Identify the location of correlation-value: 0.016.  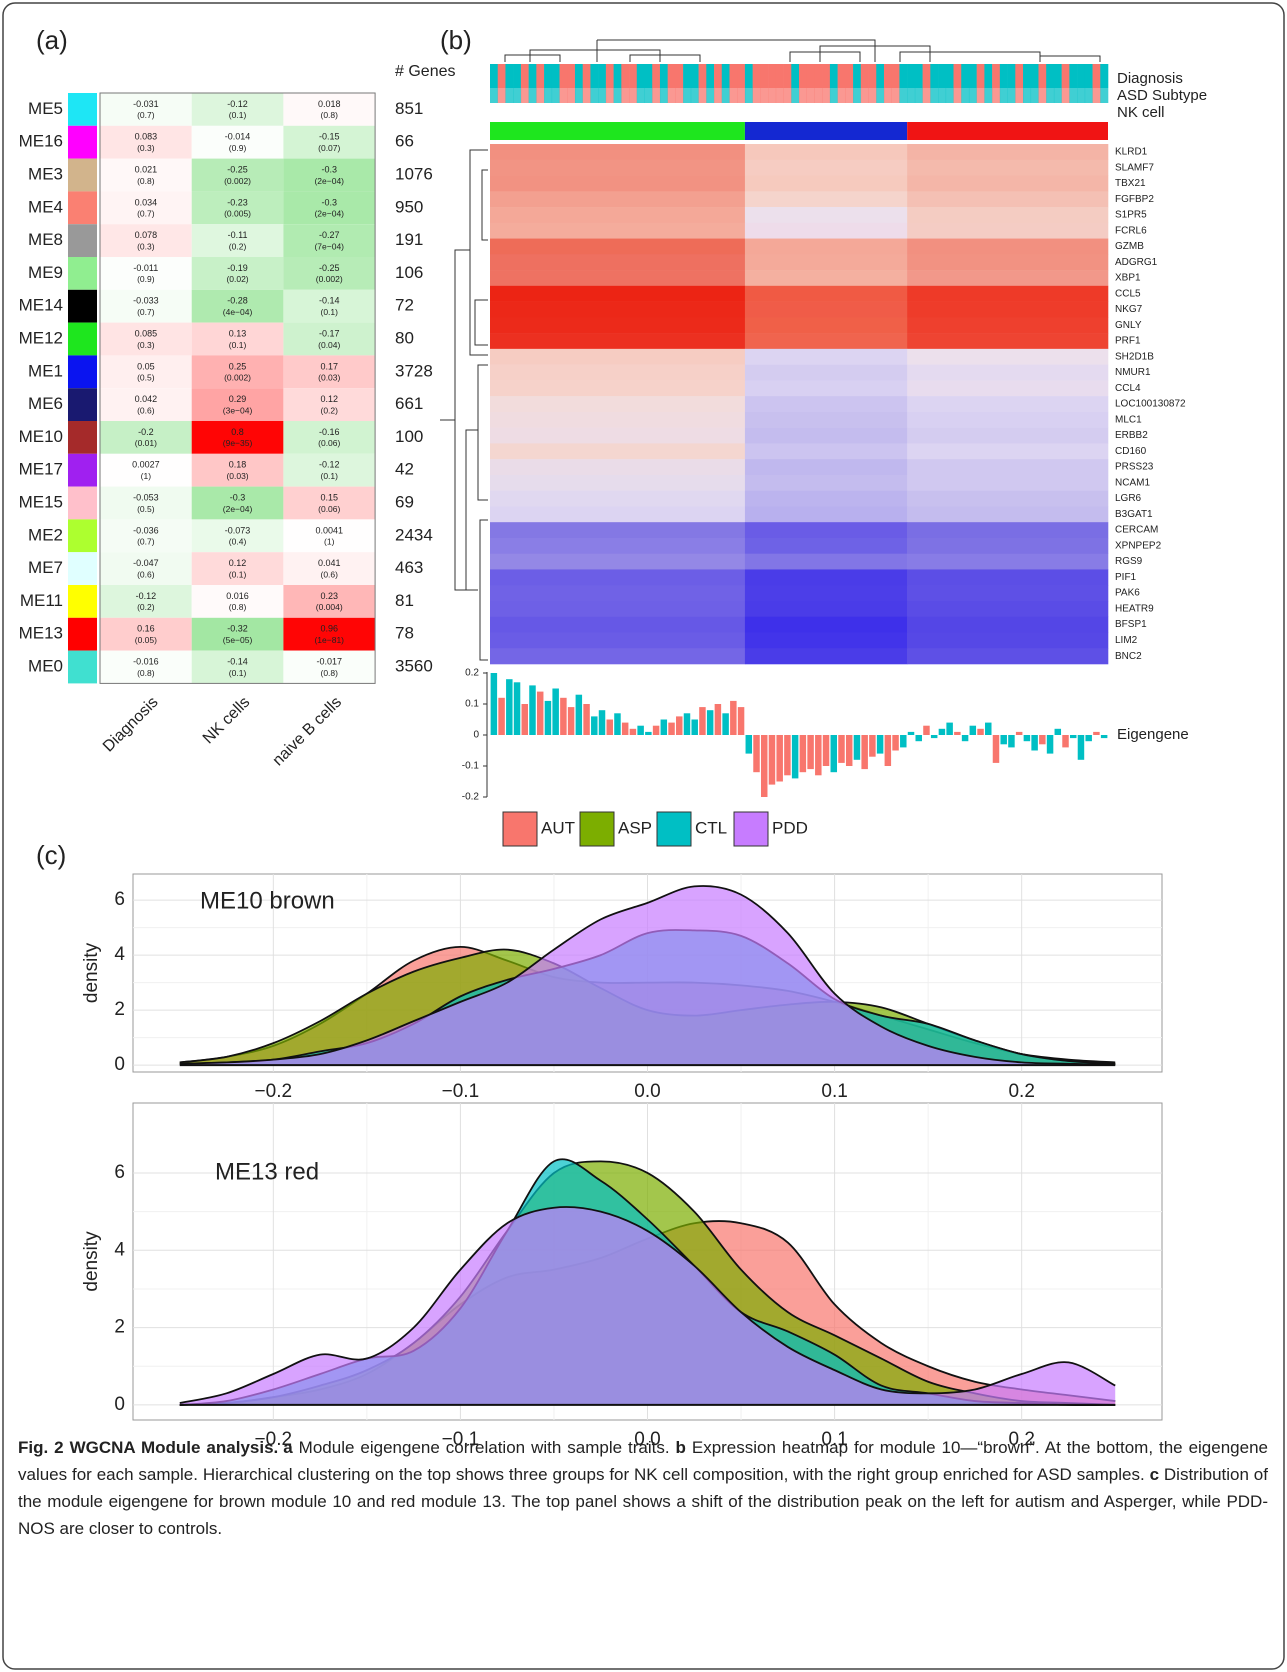
(237, 596).